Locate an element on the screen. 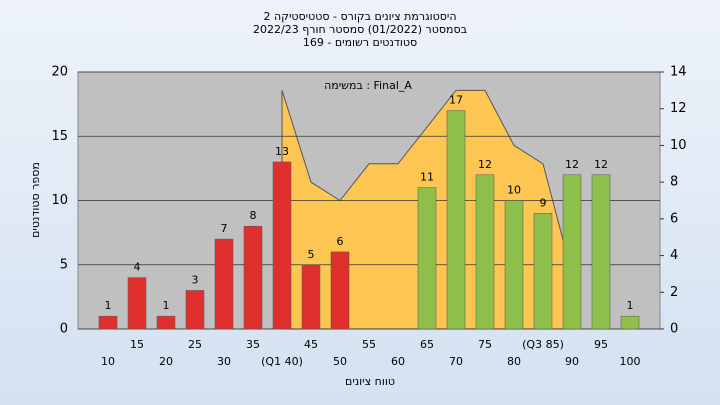 The height and width of the screenshot is (405, 720). value-label: 13 is located at coordinates (282, 151).